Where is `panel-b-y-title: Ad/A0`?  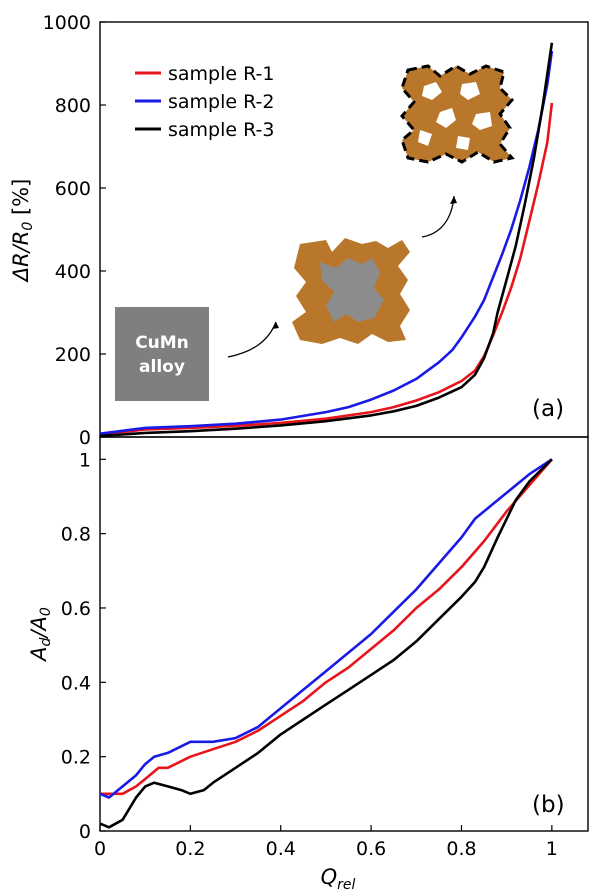
panel-b-y-title: Ad/A0 is located at coordinates (40, 635).